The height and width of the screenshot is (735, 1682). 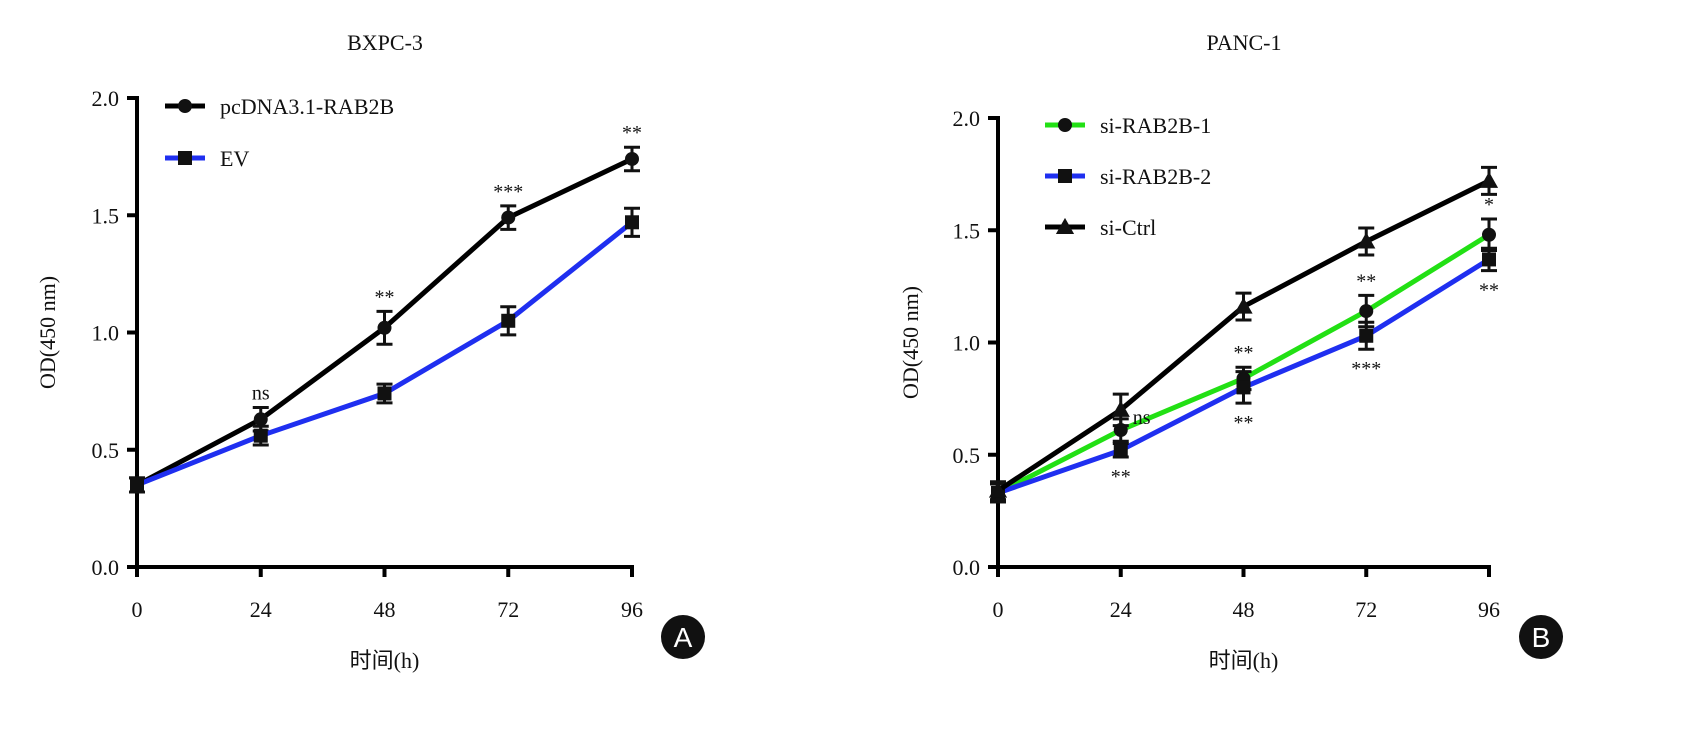 What do you see at coordinates (385, 42) in the screenshot?
I see `chart-title: BXPC-3` at bounding box center [385, 42].